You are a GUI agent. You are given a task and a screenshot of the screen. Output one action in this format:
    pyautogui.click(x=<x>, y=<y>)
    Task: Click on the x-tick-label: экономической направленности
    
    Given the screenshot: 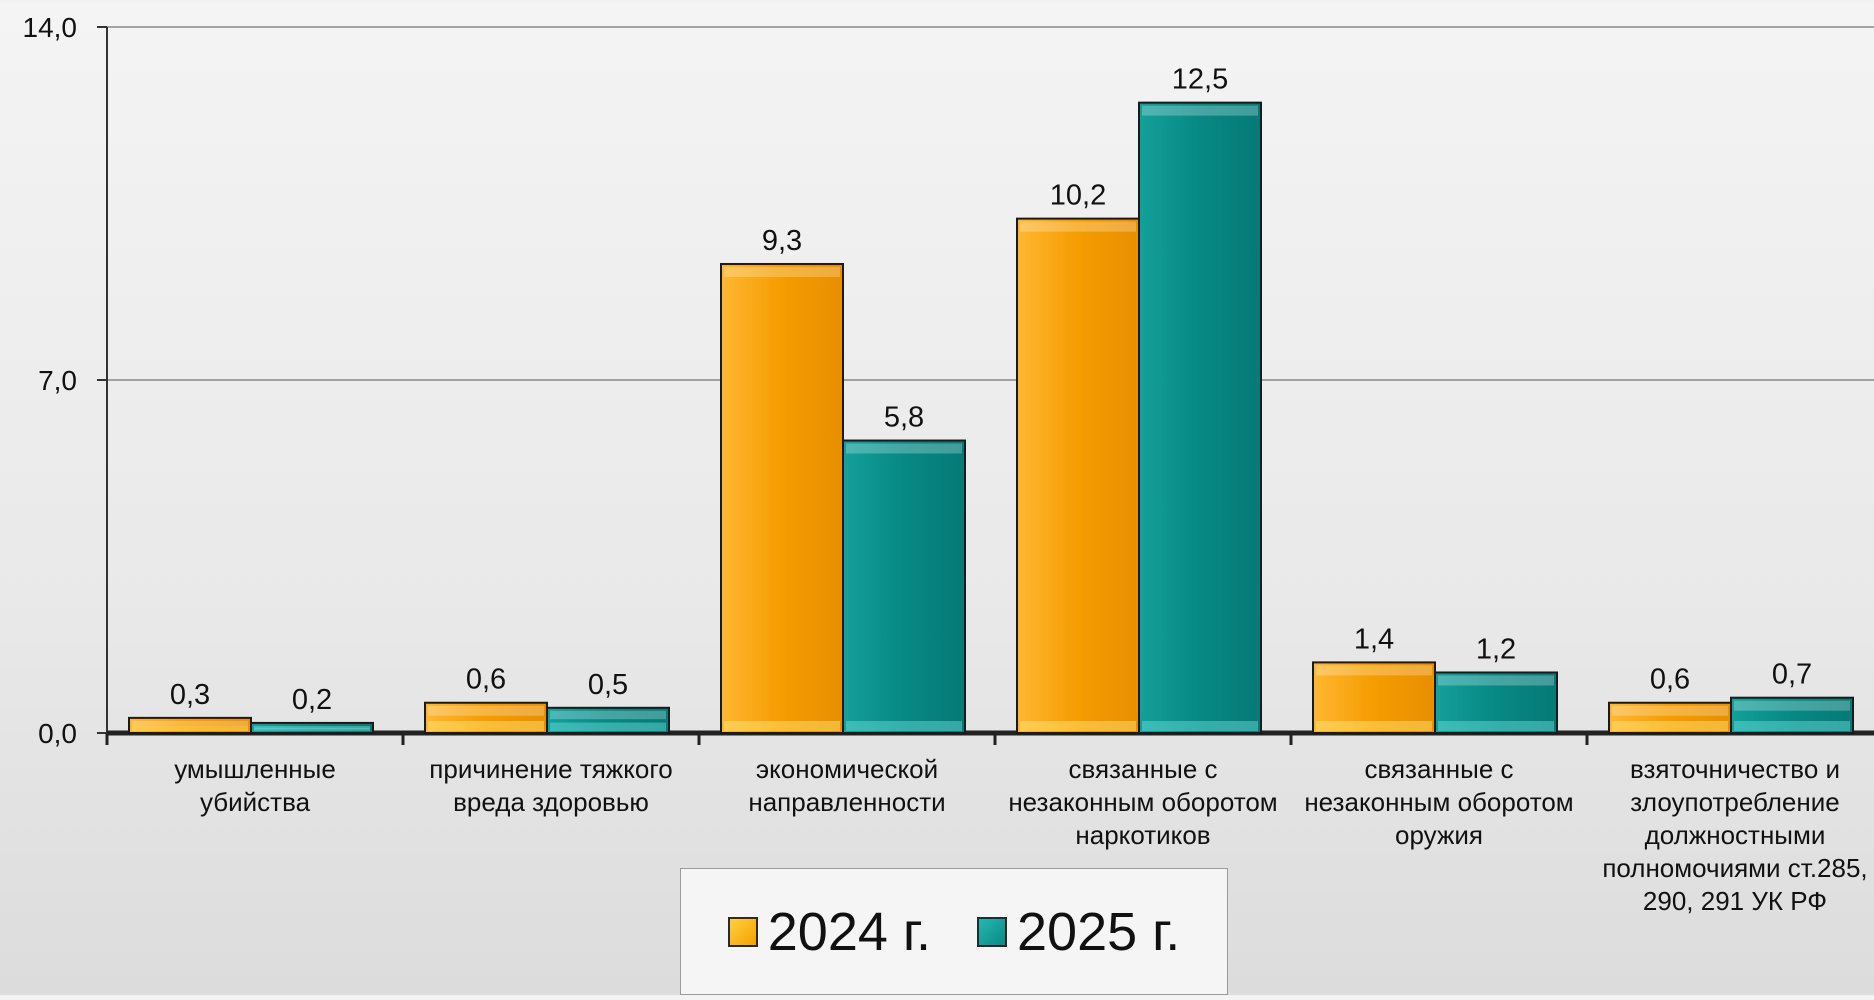 What is the action you would take?
    pyautogui.click(x=846, y=785)
    